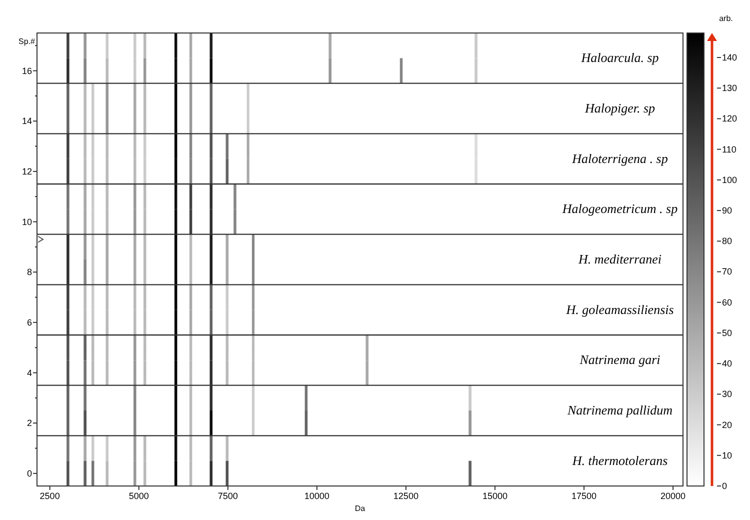 Image resolution: width=750 pixels, height=520 pixels. What do you see at coordinates (620, 108) in the screenshot?
I see `annotation: Halopiger. sp` at bounding box center [620, 108].